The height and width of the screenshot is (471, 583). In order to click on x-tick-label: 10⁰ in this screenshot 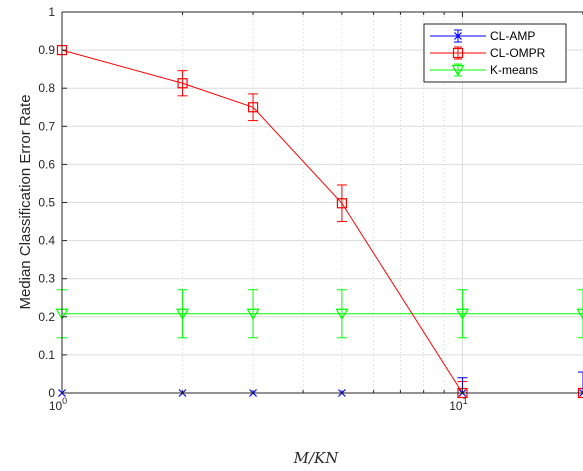, I will do `click(58, 404)`.